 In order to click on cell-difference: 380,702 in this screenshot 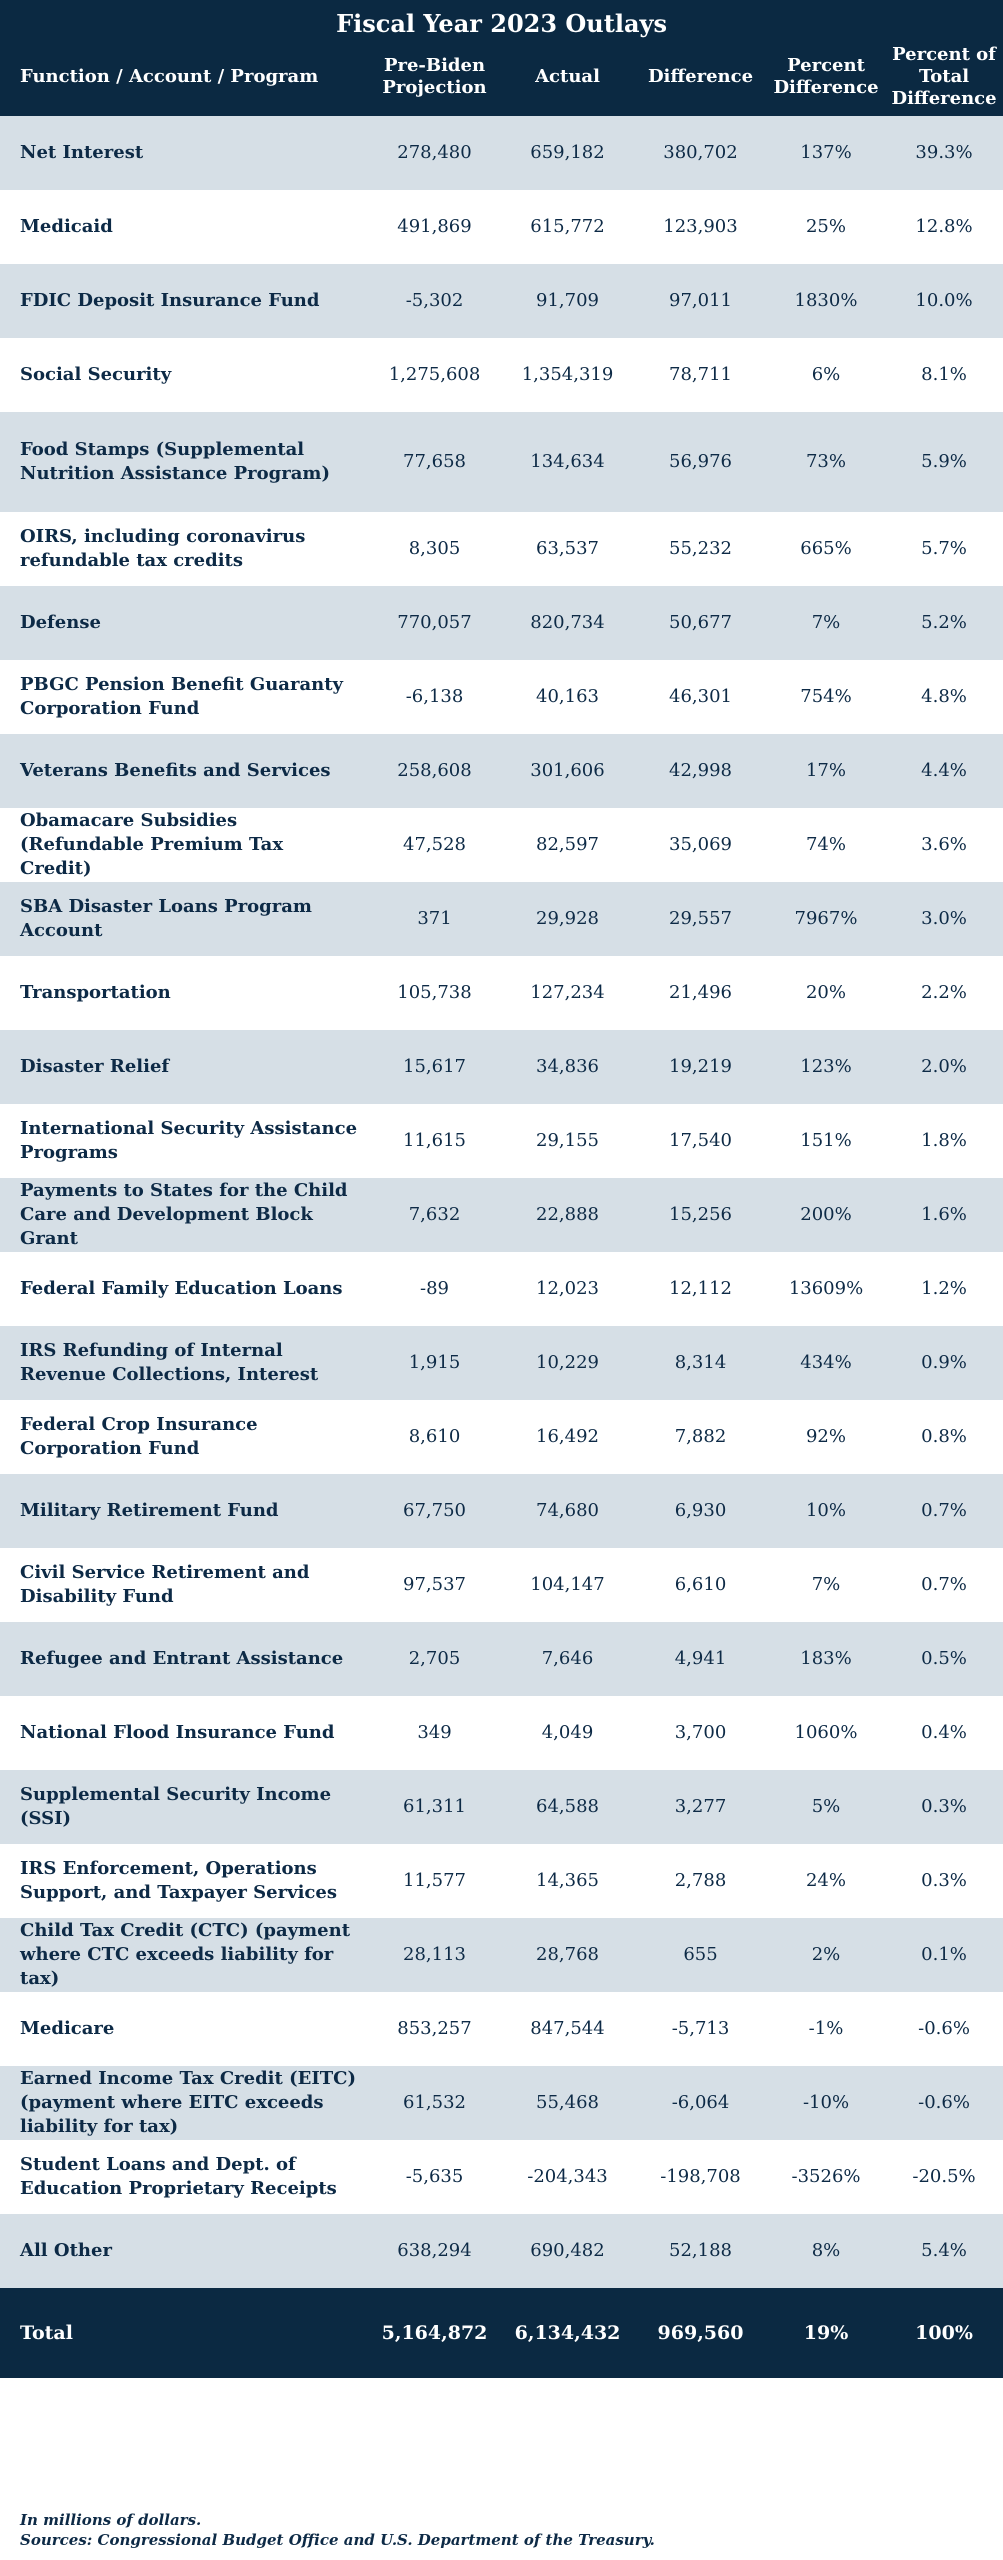, I will do `click(700, 153)`.